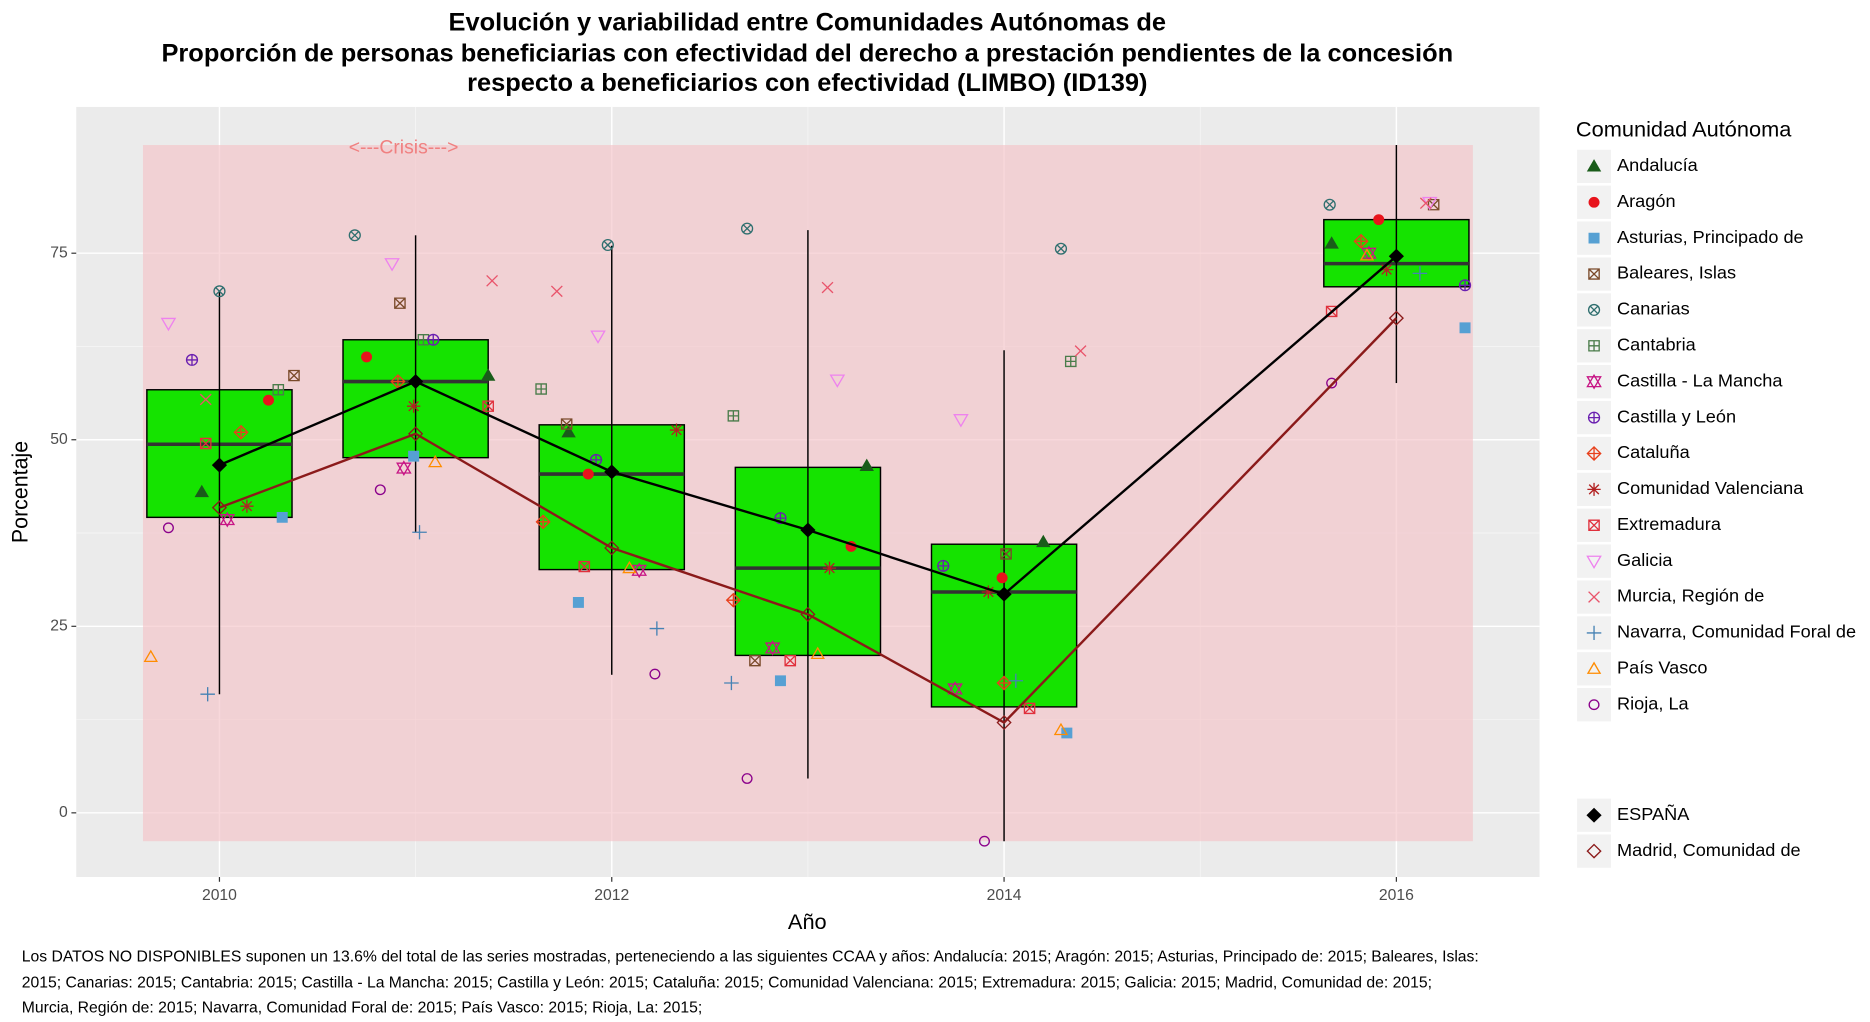 The height and width of the screenshot is (1022, 1870). I want to click on legend-label: Asturias, Principado de, so click(1710, 237).